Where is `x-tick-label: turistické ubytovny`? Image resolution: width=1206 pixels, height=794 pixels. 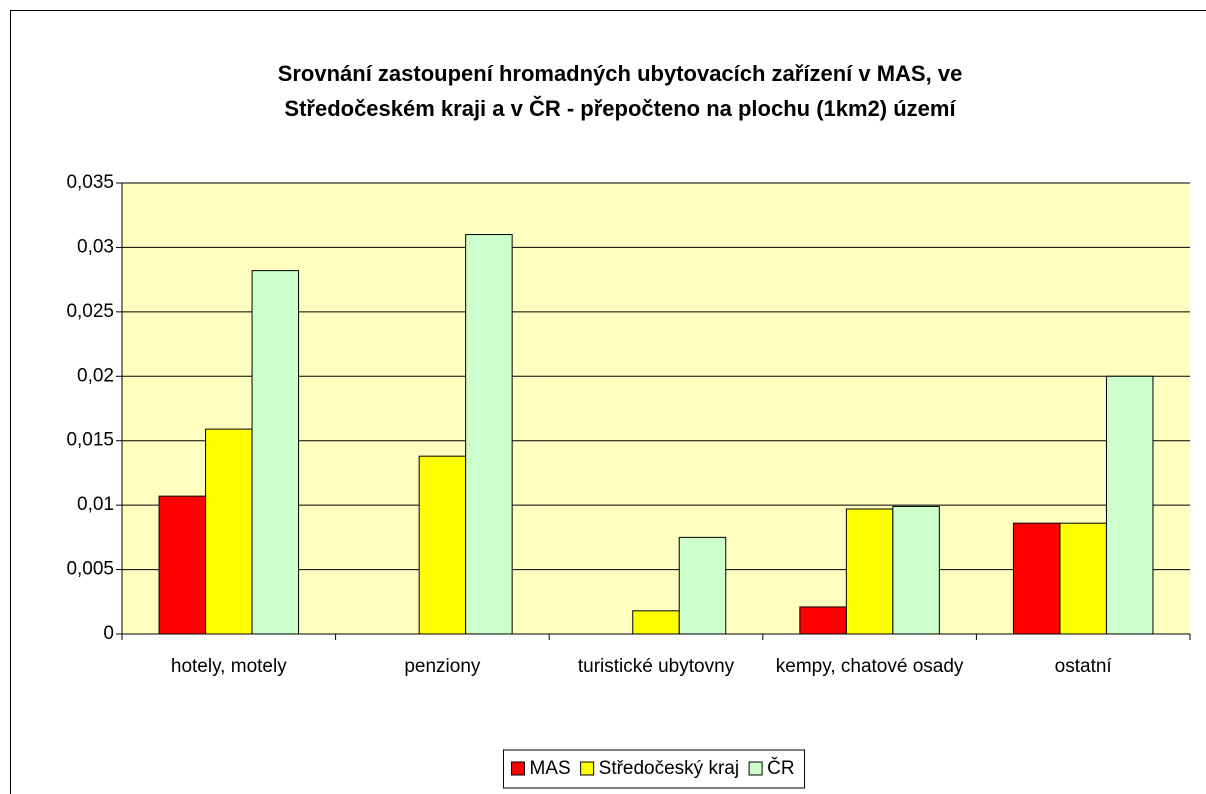
x-tick-label: turistické ubytovny is located at coordinates (656, 666).